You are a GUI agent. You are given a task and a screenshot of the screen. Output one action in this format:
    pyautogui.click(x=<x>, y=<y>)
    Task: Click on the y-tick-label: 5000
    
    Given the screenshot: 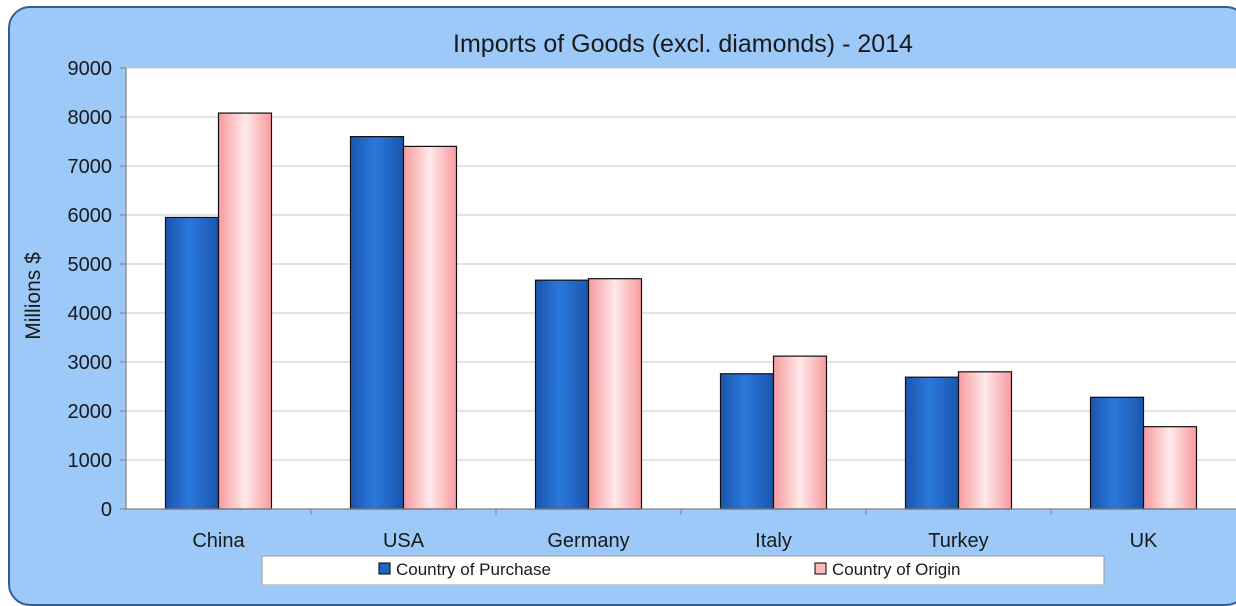 What is the action you would take?
    pyautogui.click(x=90, y=265)
    